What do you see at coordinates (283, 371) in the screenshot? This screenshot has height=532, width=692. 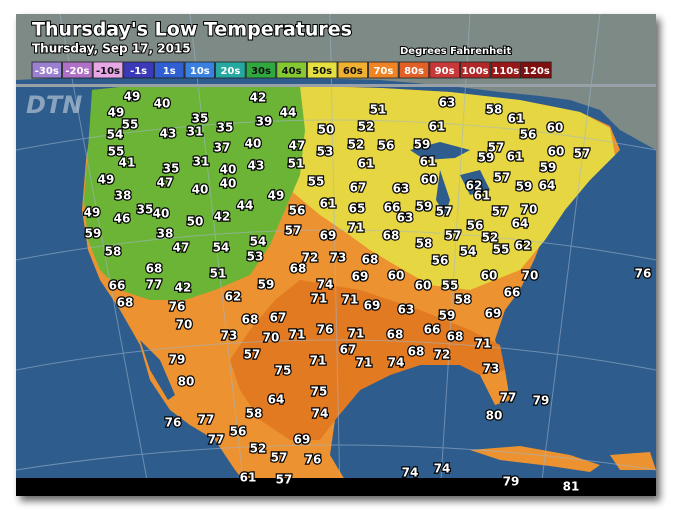 I see `temperature-label: 75` at bounding box center [283, 371].